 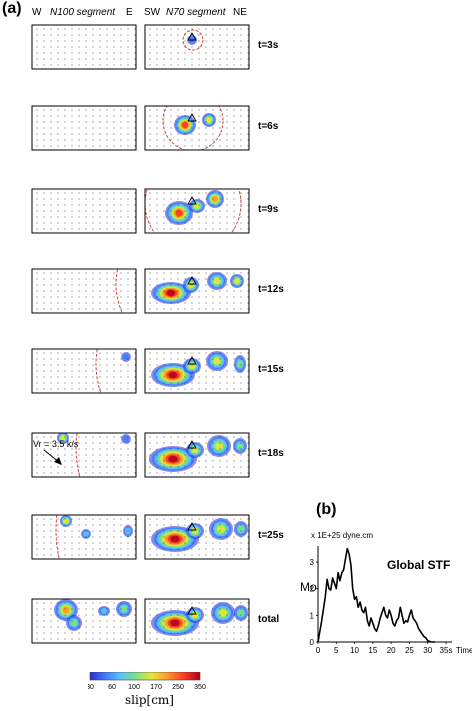 What do you see at coordinates (464, 650) in the screenshot?
I see `stf-xlabel: Time` at bounding box center [464, 650].